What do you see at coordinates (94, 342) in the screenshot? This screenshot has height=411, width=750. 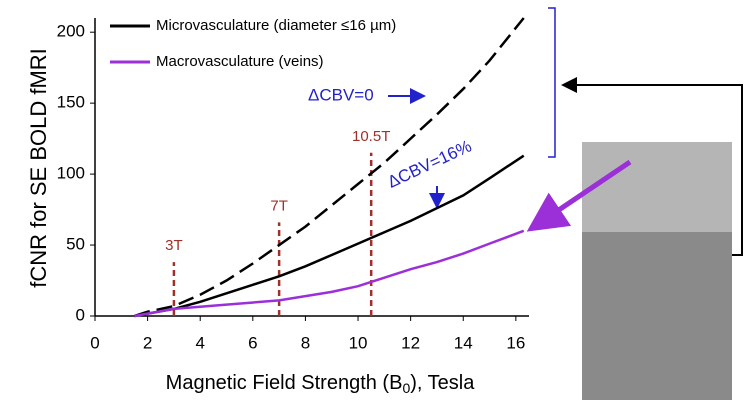 I see `x-tick-label: 0` at bounding box center [94, 342].